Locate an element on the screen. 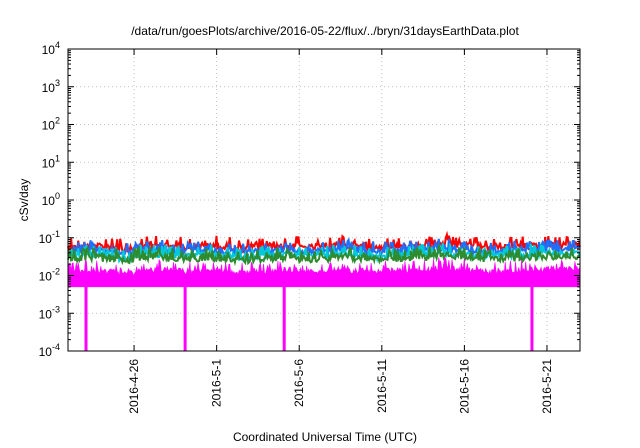 This screenshot has height=448, width=640. y-tick-label: 10⁻³ is located at coordinates (49, 312).